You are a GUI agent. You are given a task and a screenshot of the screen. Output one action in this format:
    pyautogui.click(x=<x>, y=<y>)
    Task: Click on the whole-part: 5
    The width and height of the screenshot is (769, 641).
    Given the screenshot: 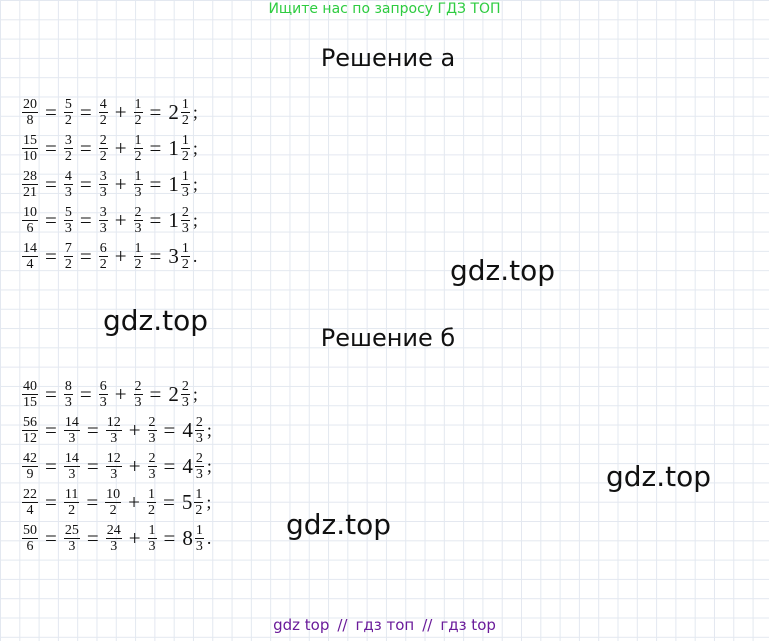 What is the action you would take?
    pyautogui.click(x=187, y=501)
    